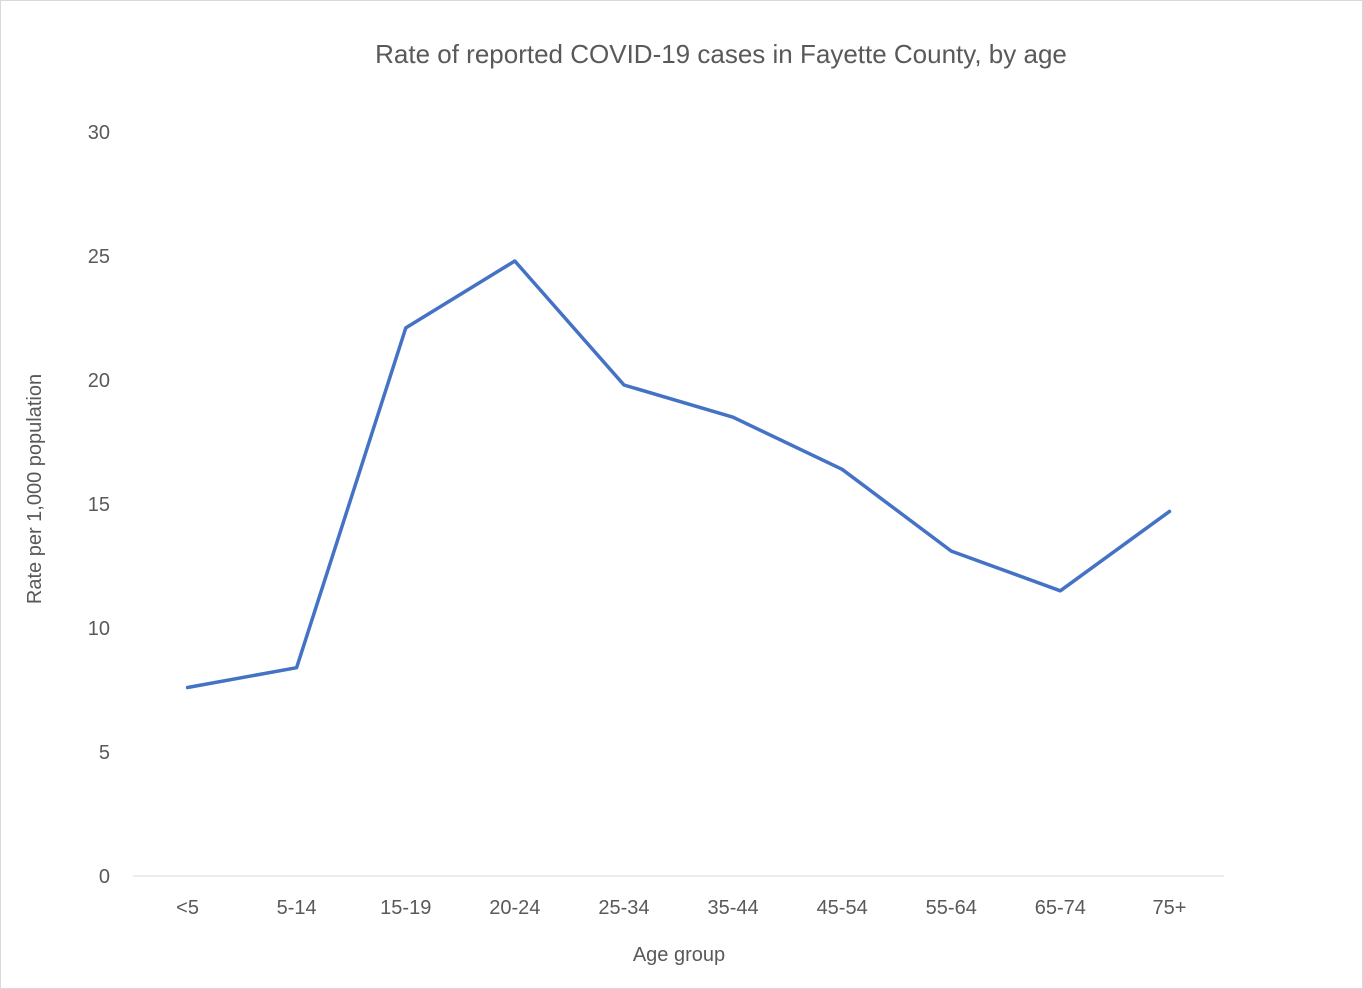 This screenshot has width=1363, height=989. What do you see at coordinates (623, 908) in the screenshot?
I see `x-tick-label: 25-34` at bounding box center [623, 908].